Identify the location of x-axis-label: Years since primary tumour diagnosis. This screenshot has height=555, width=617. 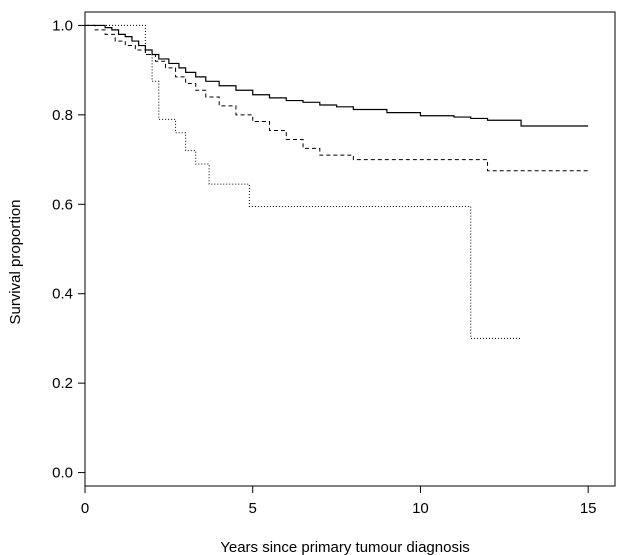
(345, 547).